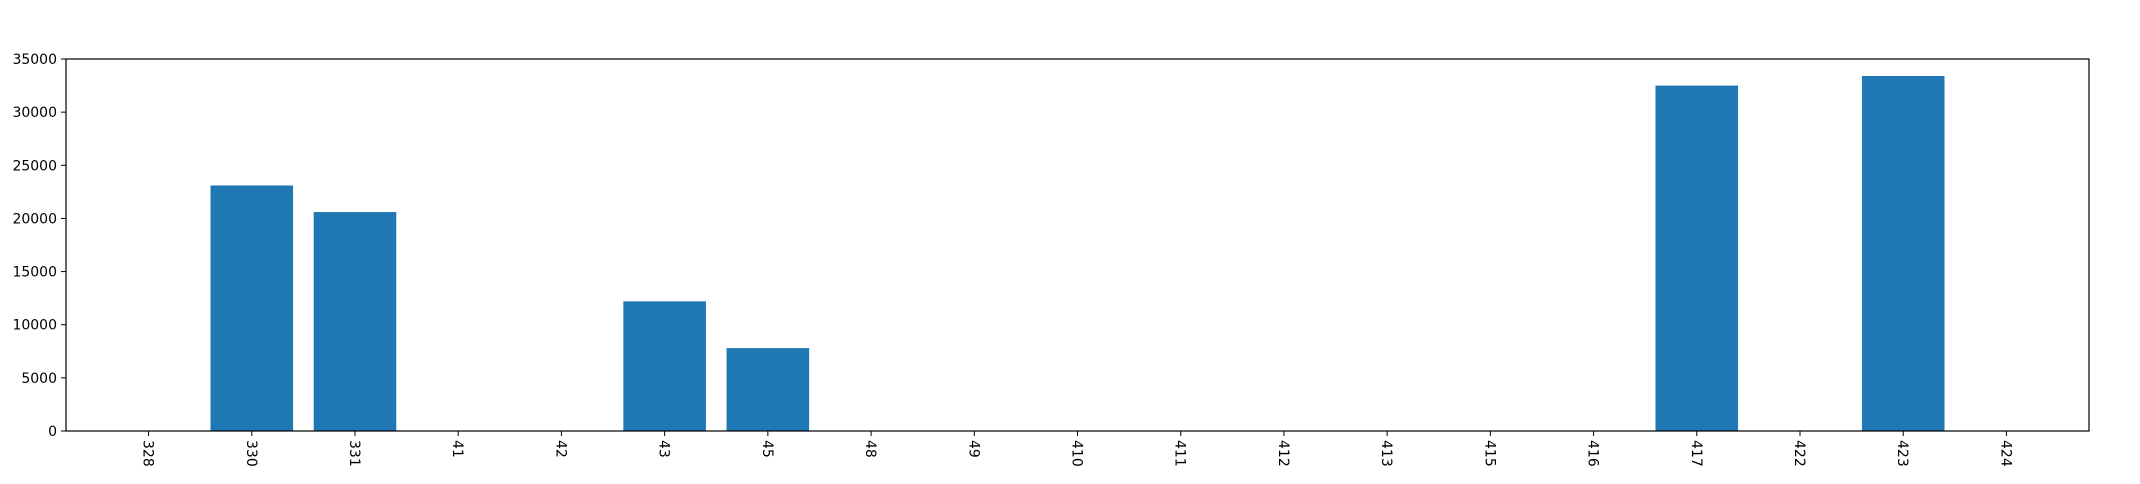 Image resolution: width=2140 pixels, height=484 pixels. Describe the element at coordinates (1077, 453) in the screenshot. I see `x-tick-label-410: 410` at that location.